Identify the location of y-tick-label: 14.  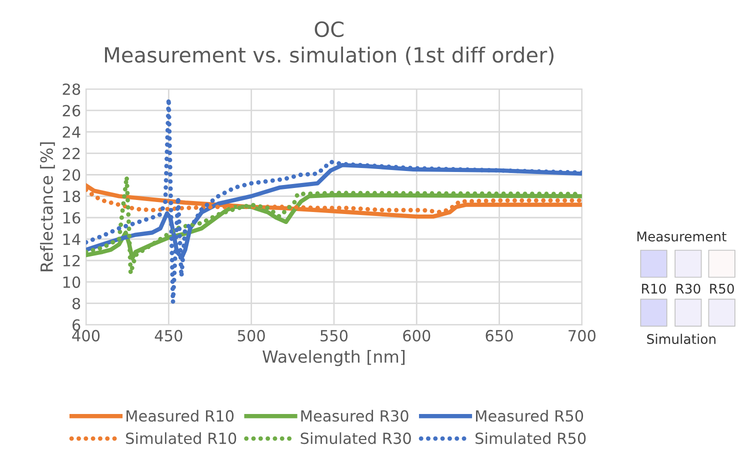
(71, 239).